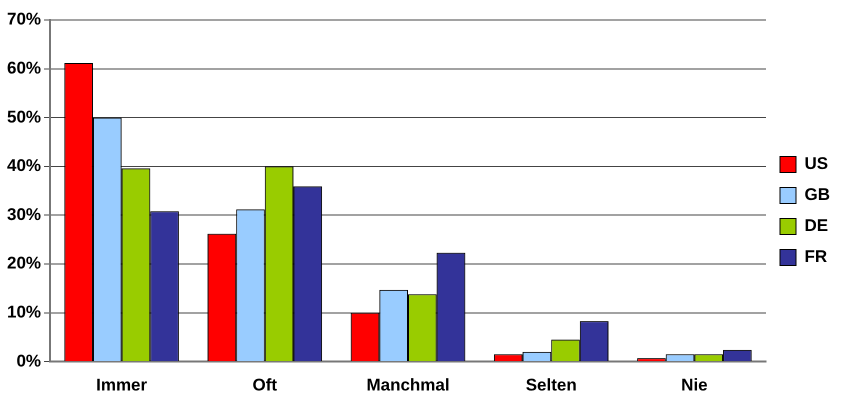  I want to click on legend-label: DE, so click(816, 226).